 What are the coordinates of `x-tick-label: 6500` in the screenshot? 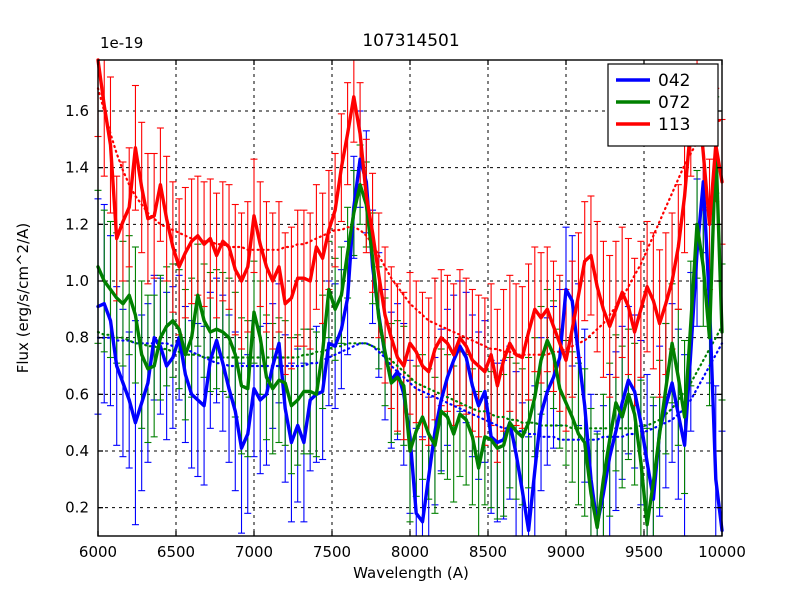 It's located at (176, 552).